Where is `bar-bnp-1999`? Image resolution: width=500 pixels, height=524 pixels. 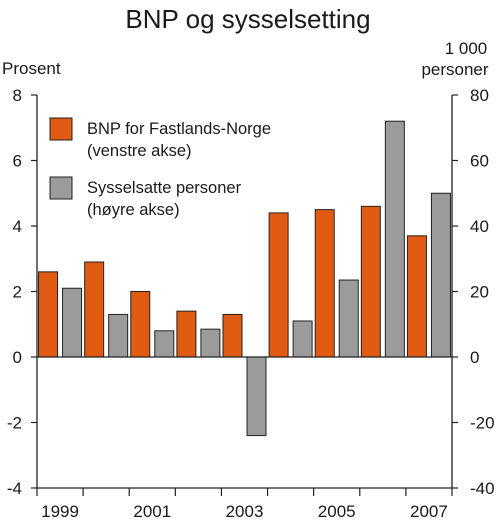 bar-bnp-1999 is located at coordinates (48, 314).